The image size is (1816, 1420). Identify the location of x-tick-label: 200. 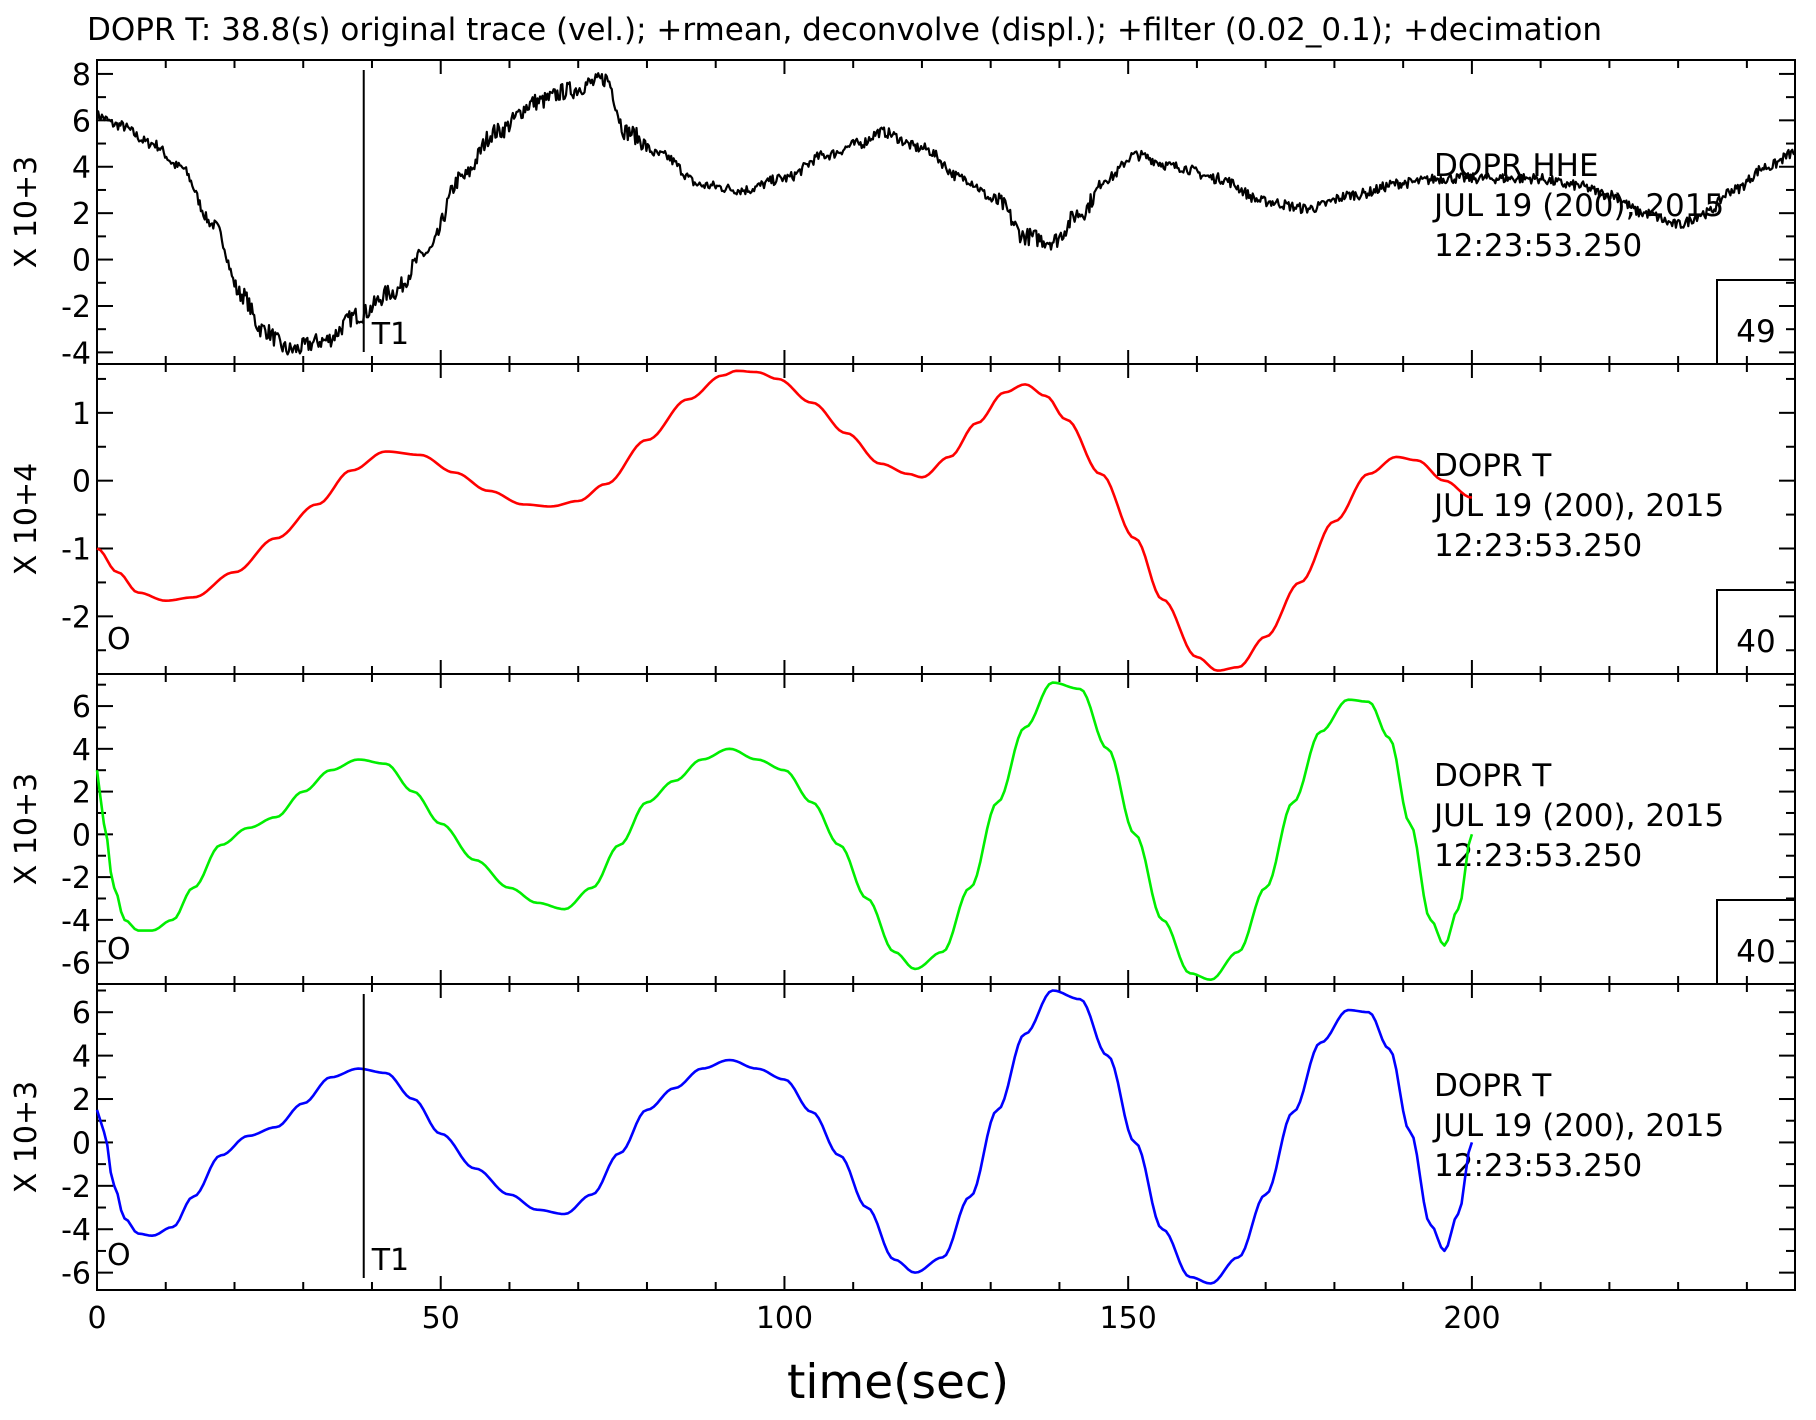
(1471, 1318).